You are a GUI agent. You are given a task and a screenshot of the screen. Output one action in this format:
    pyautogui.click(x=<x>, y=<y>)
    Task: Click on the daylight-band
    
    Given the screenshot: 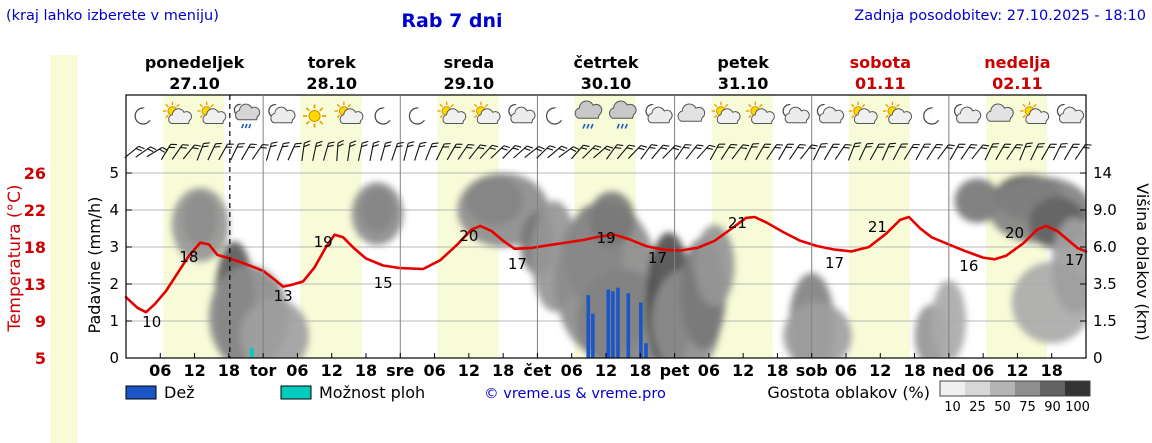 What is the action you would take?
    pyautogui.click(x=331, y=226)
    